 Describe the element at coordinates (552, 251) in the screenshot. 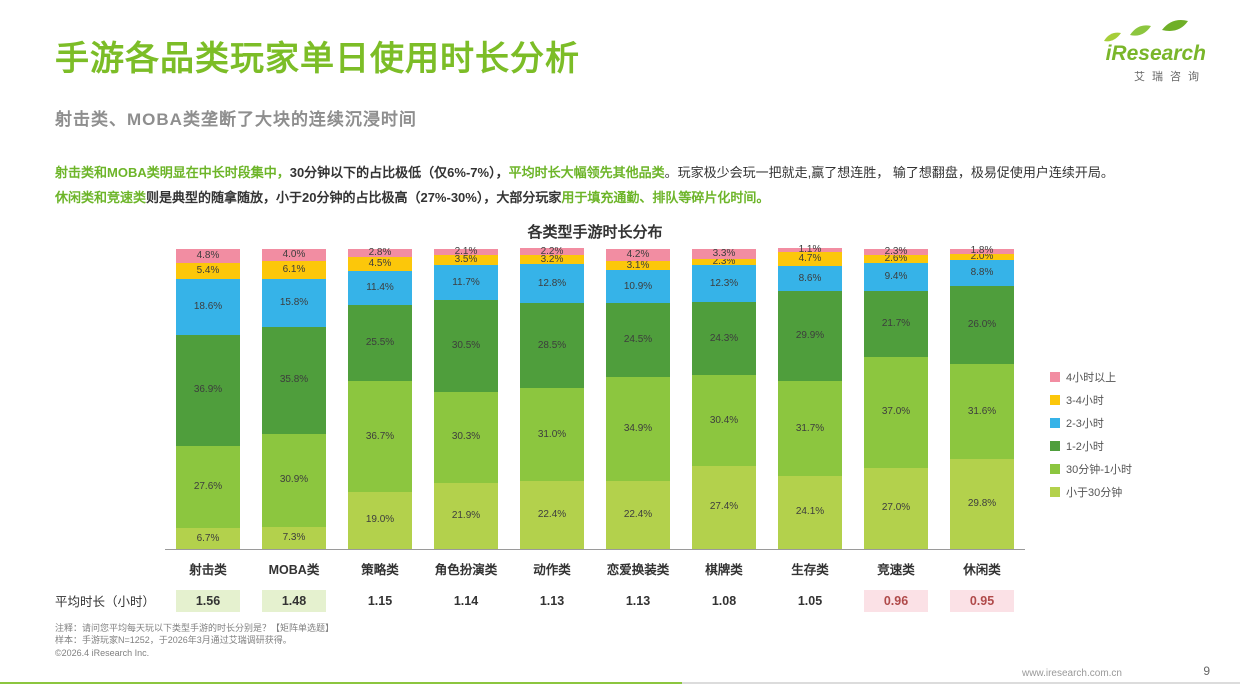

I see `segment-value-label: 2.2%` at that location.